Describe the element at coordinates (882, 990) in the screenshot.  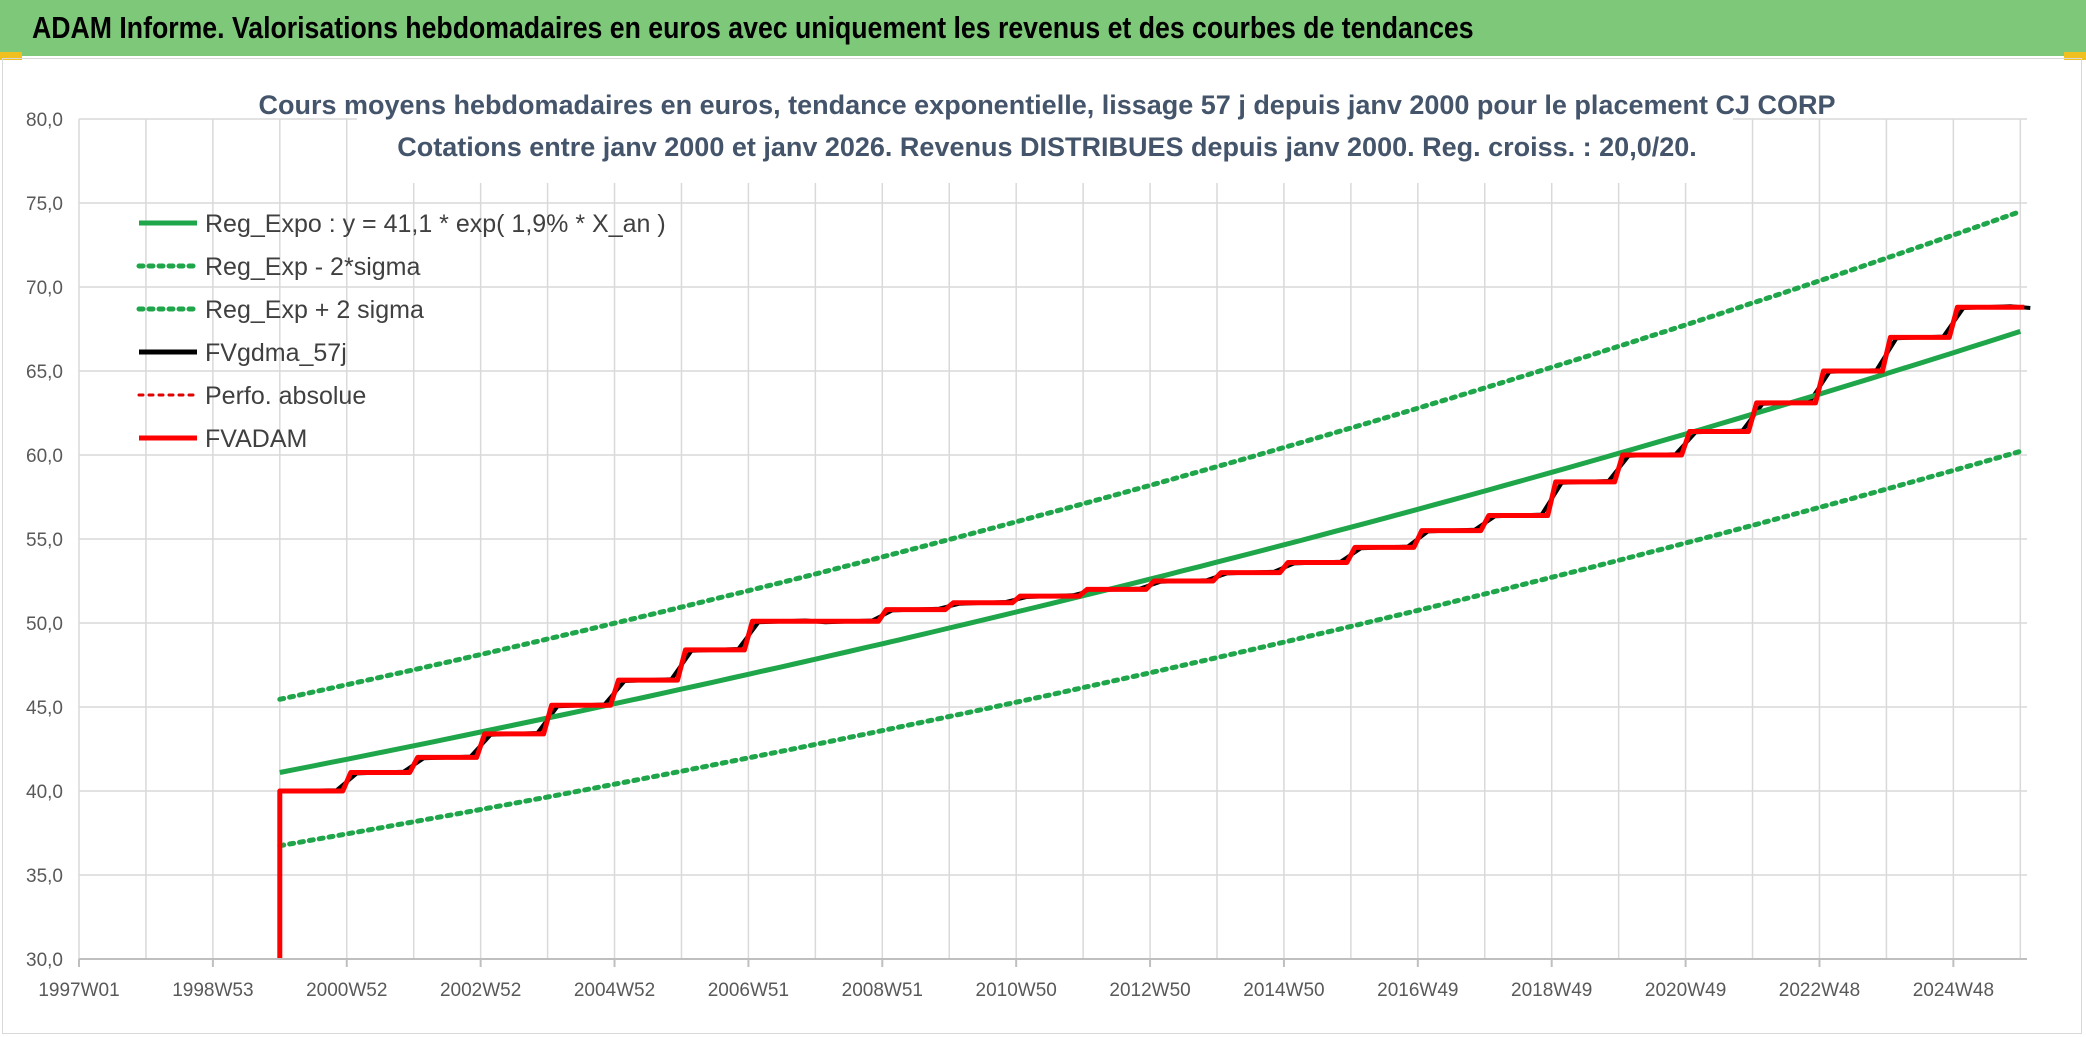
I see `x-tick-label: 2008W51` at that location.